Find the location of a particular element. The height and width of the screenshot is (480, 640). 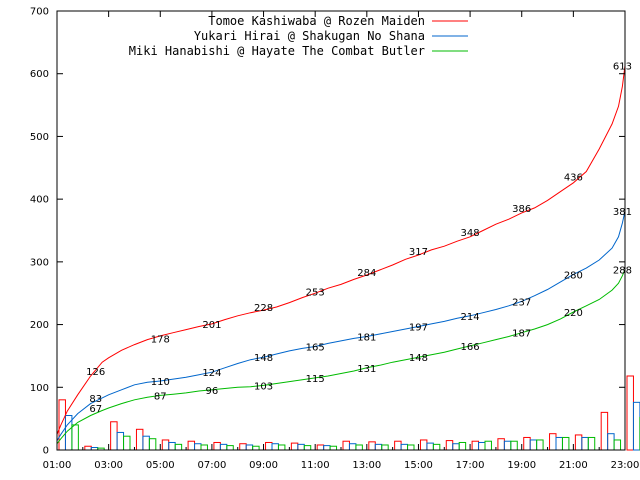

y-tick-label: 300 is located at coordinates (39, 262).